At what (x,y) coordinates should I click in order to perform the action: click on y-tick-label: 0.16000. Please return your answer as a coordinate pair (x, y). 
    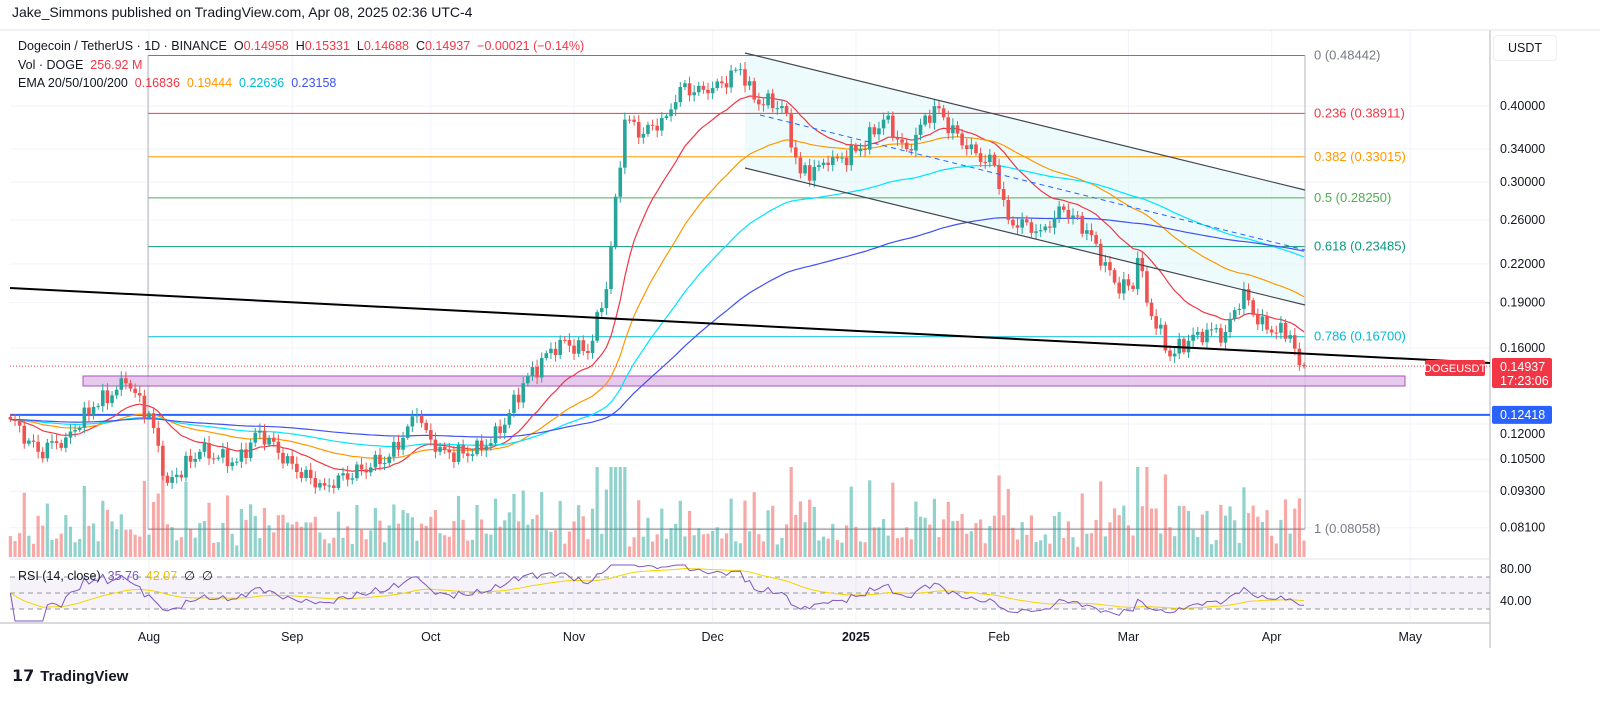
    Looking at the image, I should click on (1522, 348).